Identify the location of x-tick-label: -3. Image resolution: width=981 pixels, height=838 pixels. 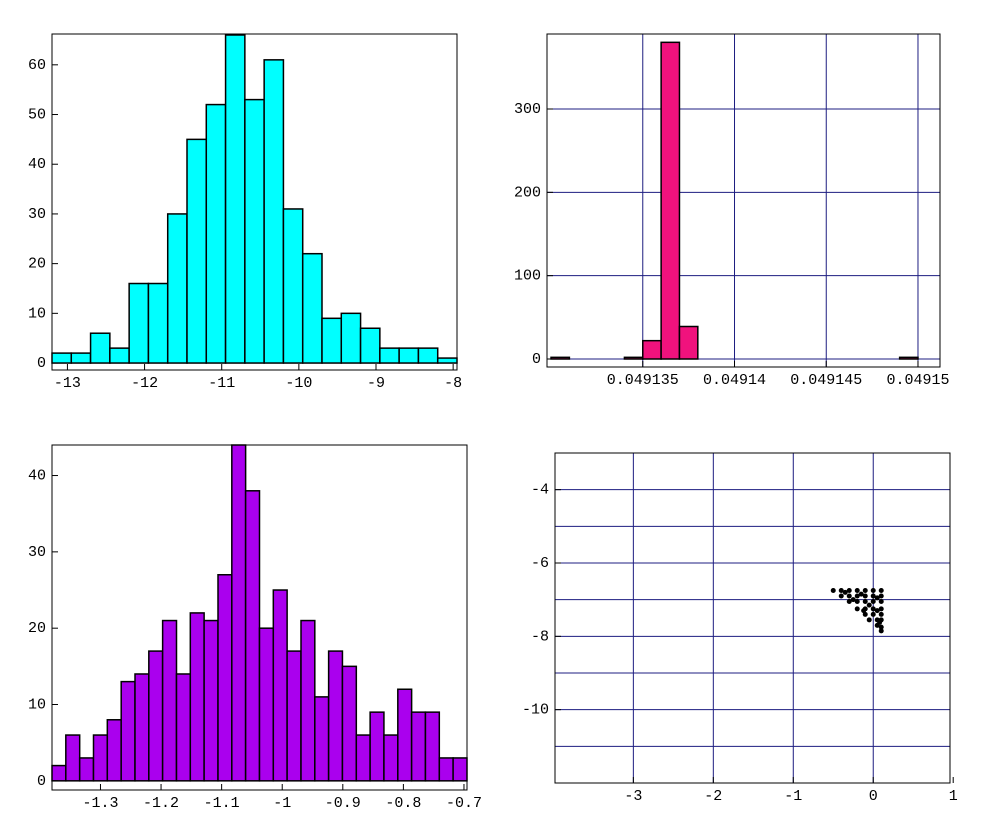
(633, 796).